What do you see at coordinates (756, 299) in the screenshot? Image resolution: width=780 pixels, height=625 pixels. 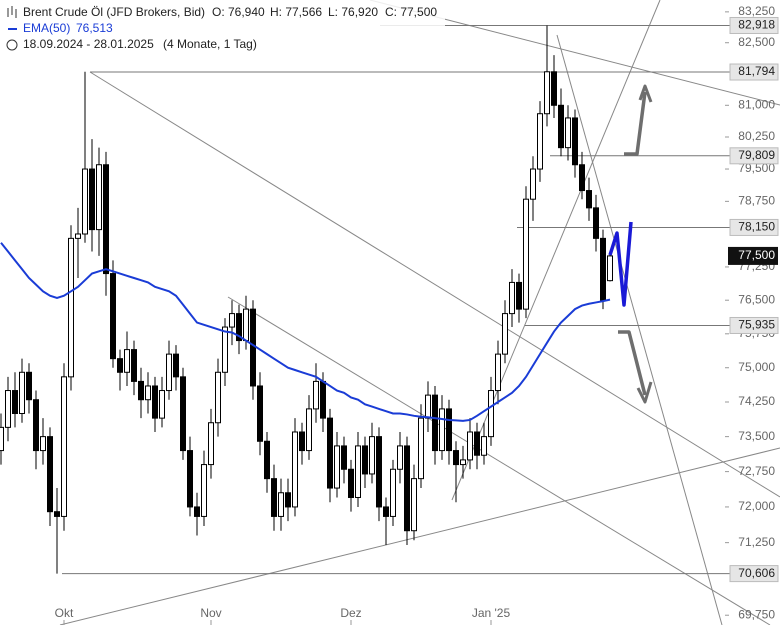 I see `y-tick-label: 76,500` at bounding box center [756, 299].